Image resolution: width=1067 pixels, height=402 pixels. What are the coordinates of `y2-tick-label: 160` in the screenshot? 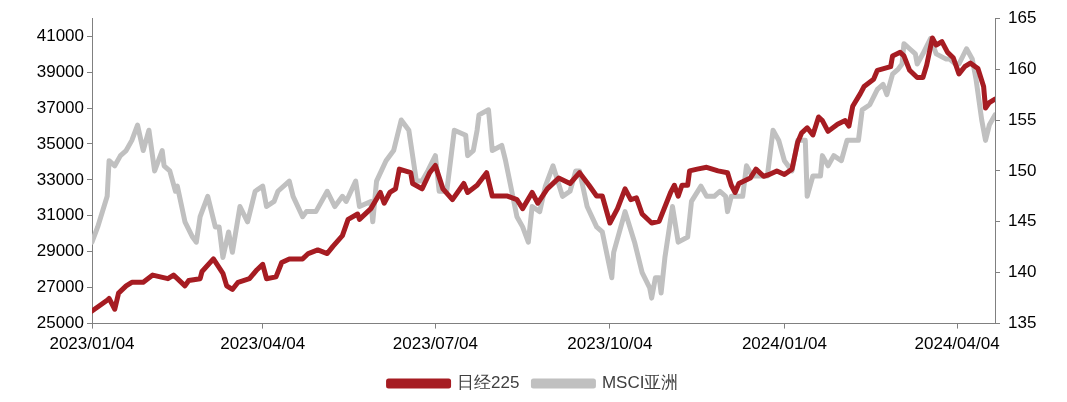 It's located at (1022, 68).